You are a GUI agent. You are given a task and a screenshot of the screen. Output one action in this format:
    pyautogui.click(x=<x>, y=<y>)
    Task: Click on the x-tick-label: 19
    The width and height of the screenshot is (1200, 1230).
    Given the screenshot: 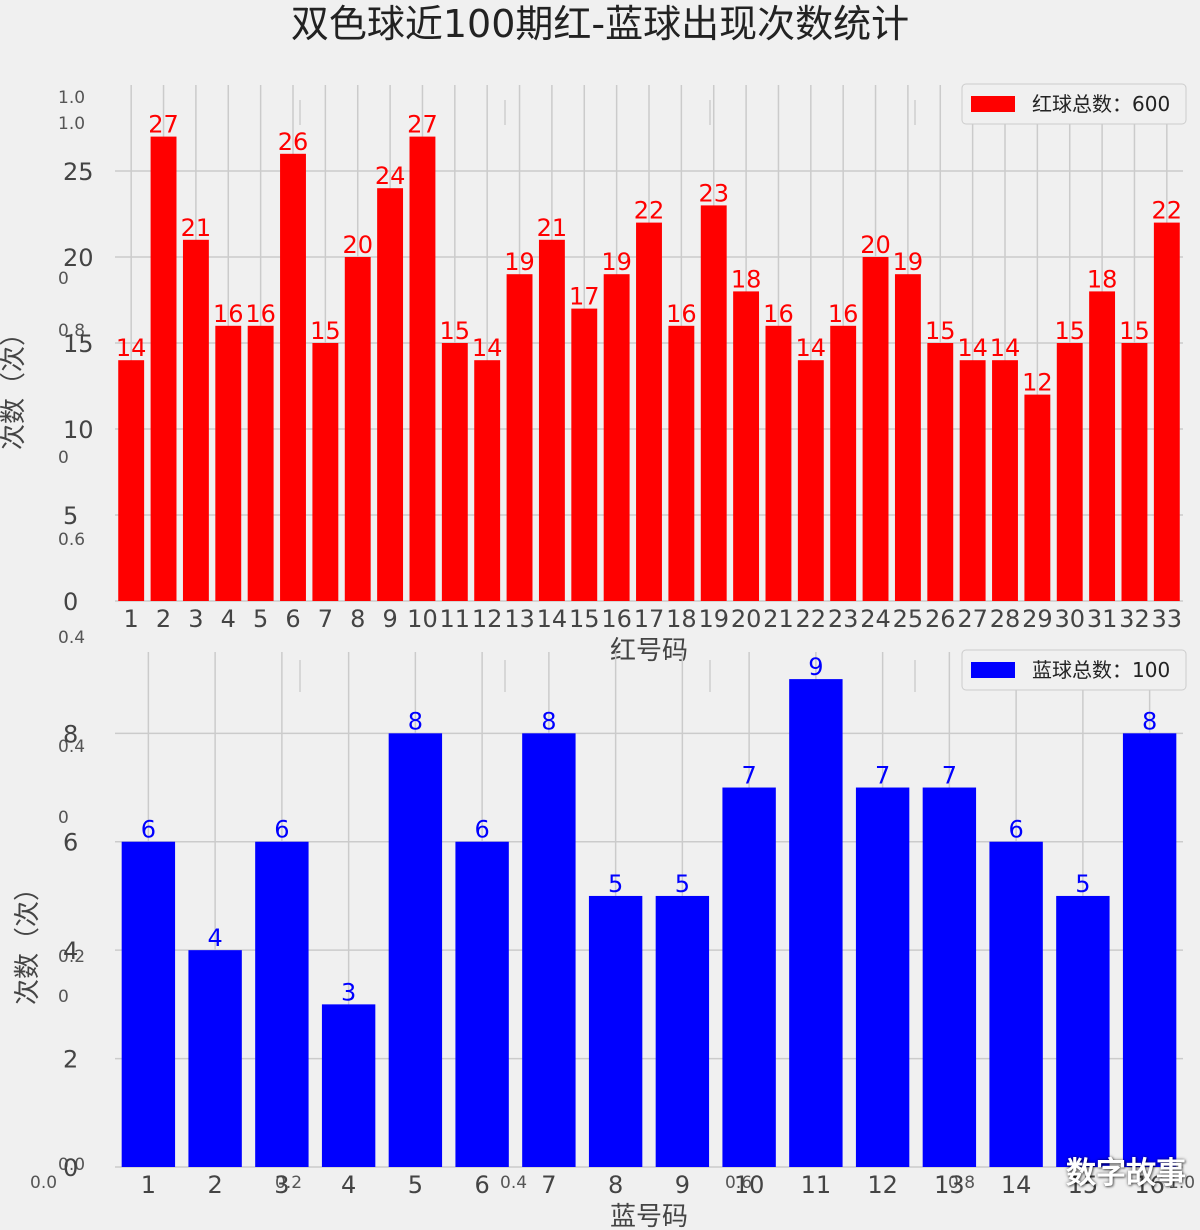 What is the action you would take?
    pyautogui.click(x=713, y=619)
    